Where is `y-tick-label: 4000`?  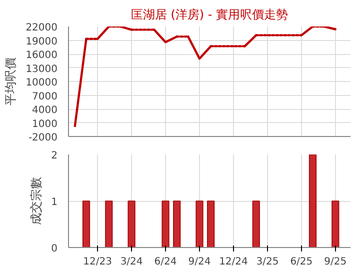
y-tick-label: 4000 is located at coordinates (45, 110).